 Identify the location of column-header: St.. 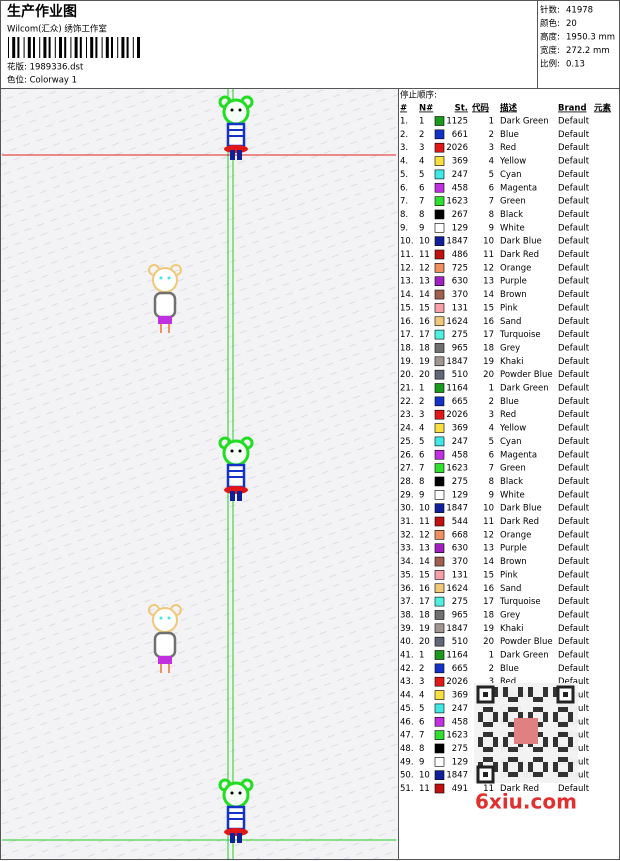
(461, 109).